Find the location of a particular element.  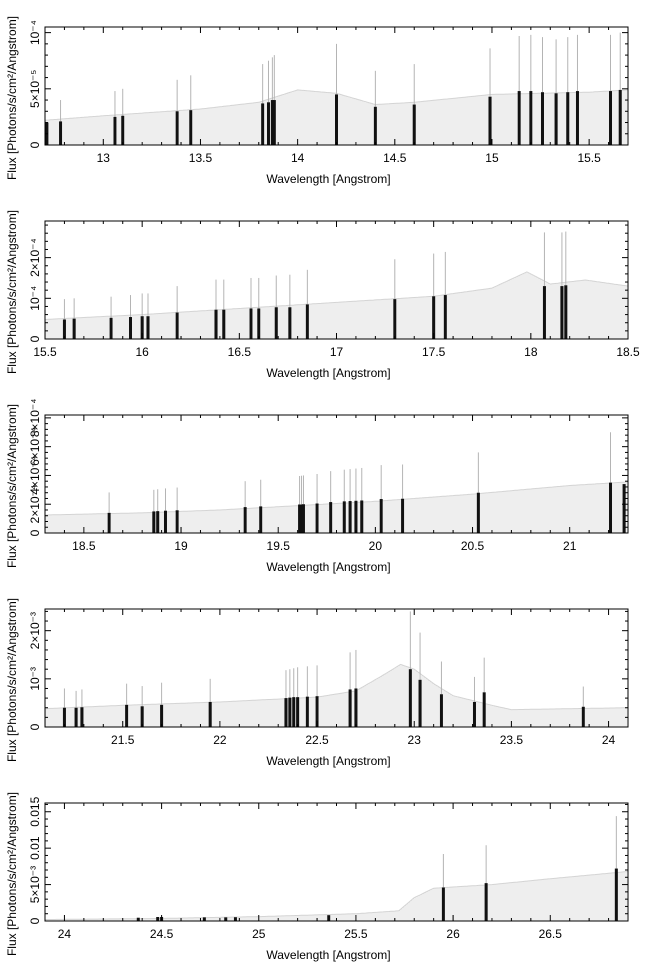

x-tick-label: 21 is located at coordinates (570, 546).